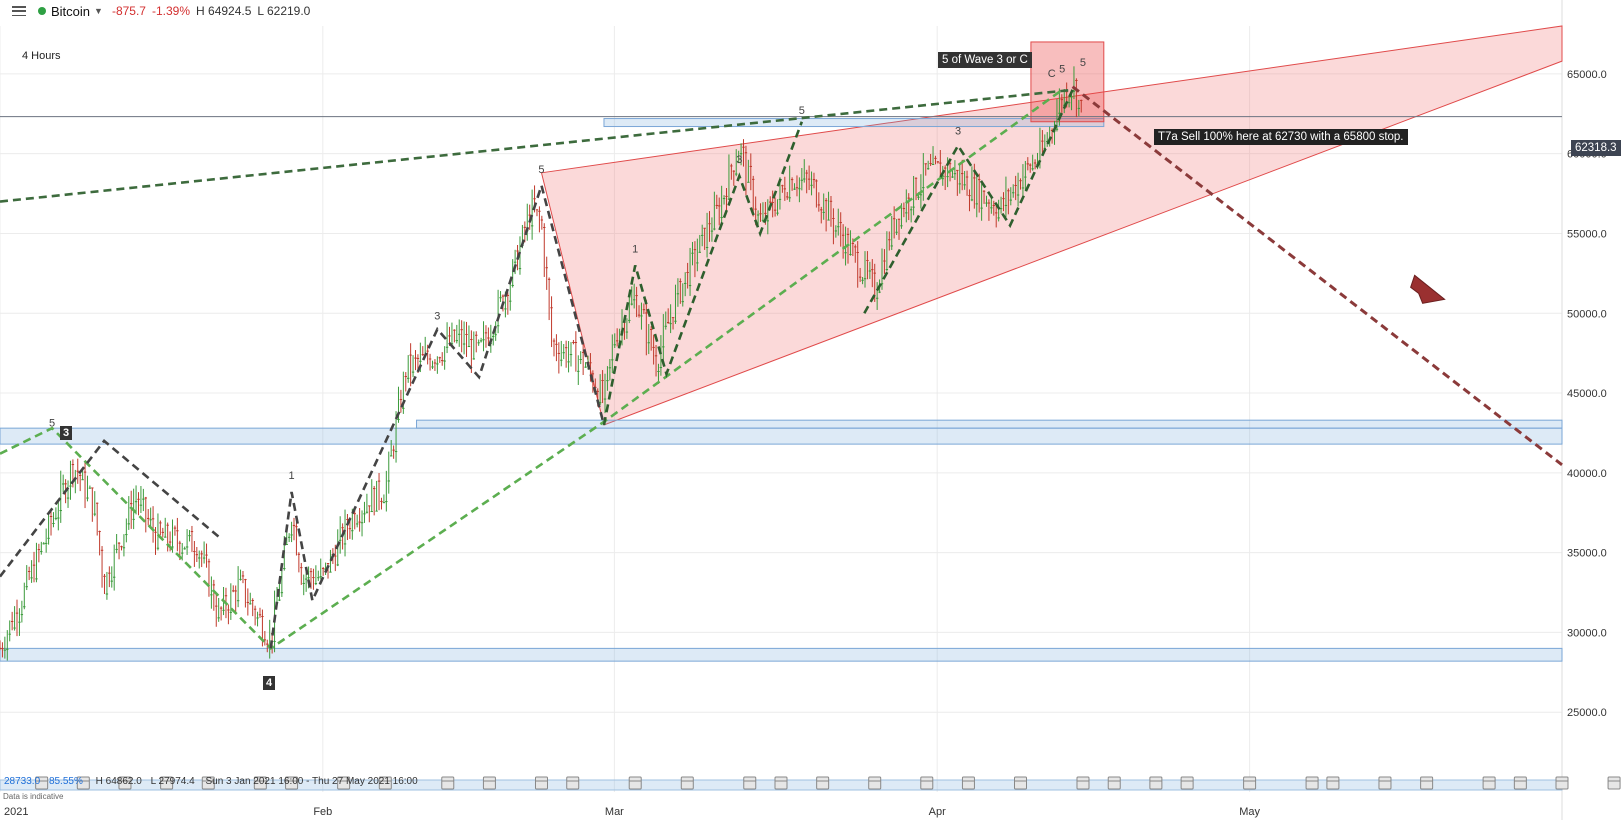  What do you see at coordinates (985, 60) in the screenshot?
I see `wave-annotation-label: 5 of Wave 3 or C` at bounding box center [985, 60].